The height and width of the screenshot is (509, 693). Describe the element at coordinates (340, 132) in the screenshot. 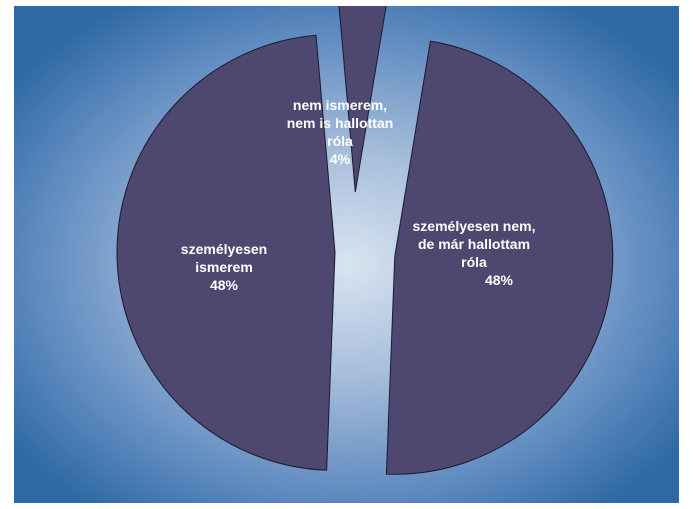

I see `slice-label-1: nem ismerem, nem is hallottan róla 4%` at that location.